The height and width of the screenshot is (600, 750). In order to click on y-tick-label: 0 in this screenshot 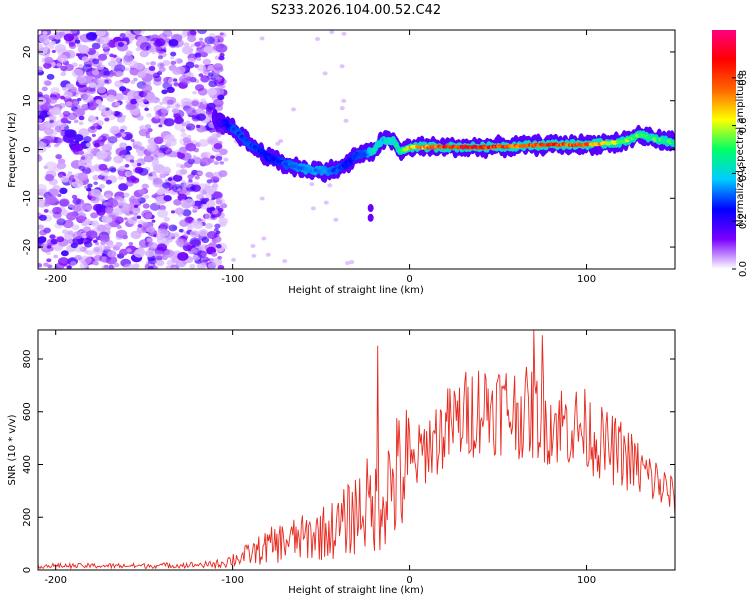, I will do `click(27, 149)`.